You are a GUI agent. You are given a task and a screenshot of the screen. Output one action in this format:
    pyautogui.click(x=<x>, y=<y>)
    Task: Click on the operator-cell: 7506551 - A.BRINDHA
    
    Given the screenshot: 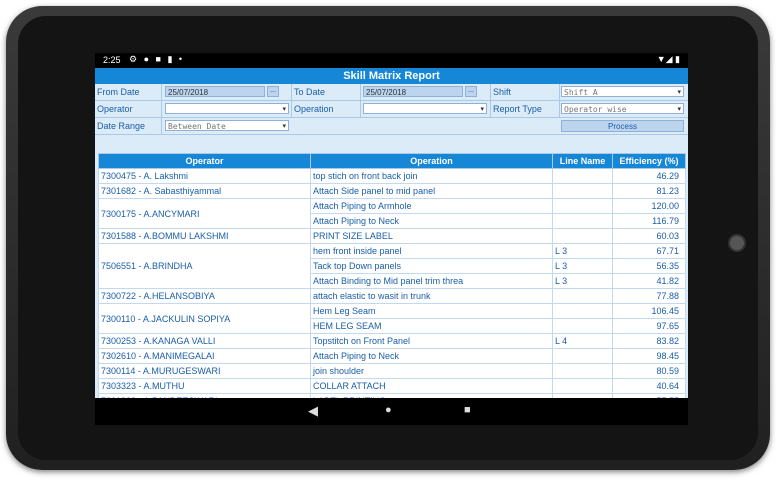 What is the action you would take?
    pyautogui.click(x=204, y=266)
    